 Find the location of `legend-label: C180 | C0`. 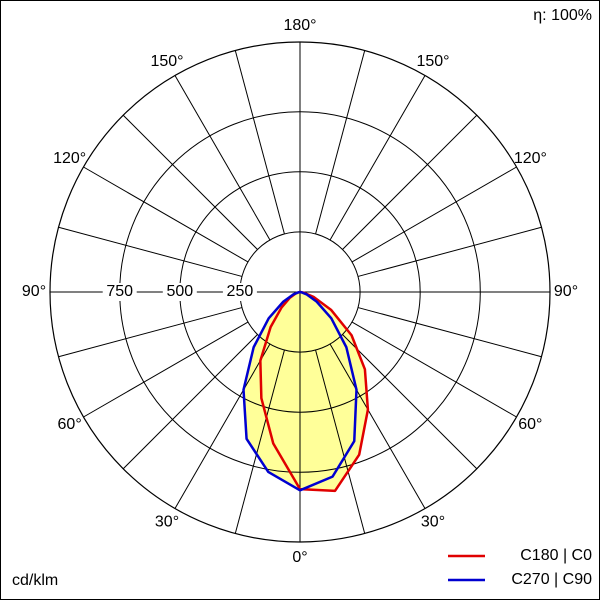

legend-label: C180 | C0 is located at coordinates (556, 555).